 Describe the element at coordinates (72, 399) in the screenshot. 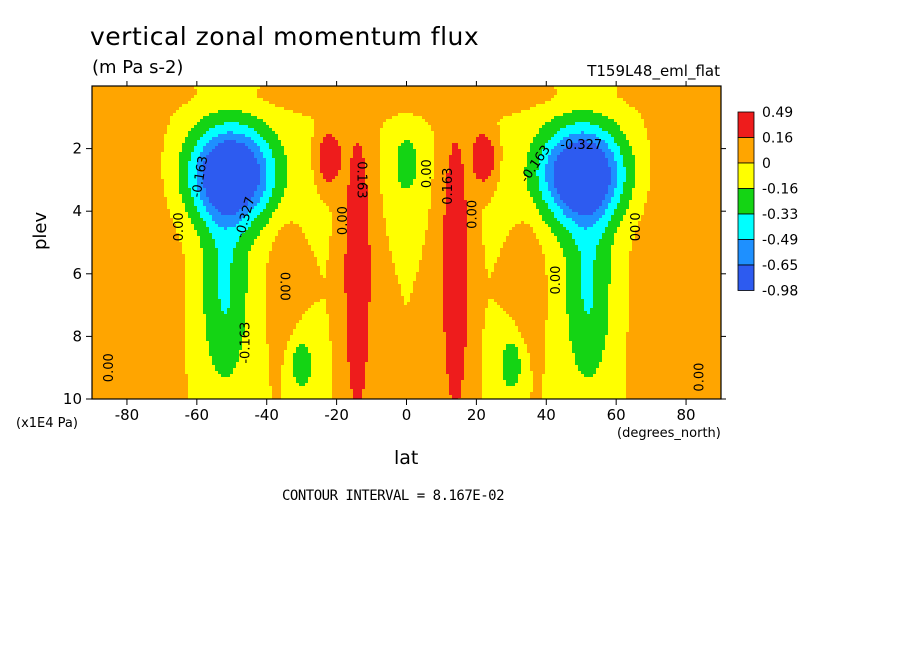

I see `y-tick-label-10: 10` at that location.